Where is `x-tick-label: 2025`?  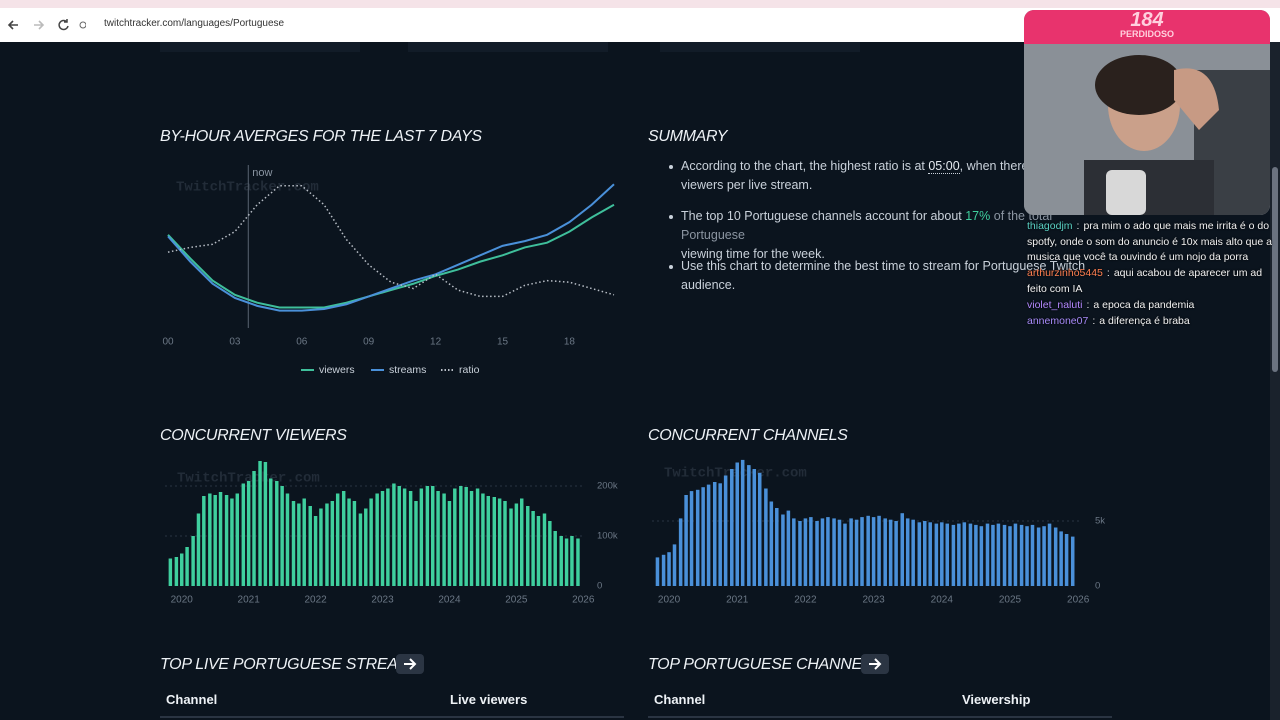
x-tick-label: 2025 is located at coordinates (1010, 600).